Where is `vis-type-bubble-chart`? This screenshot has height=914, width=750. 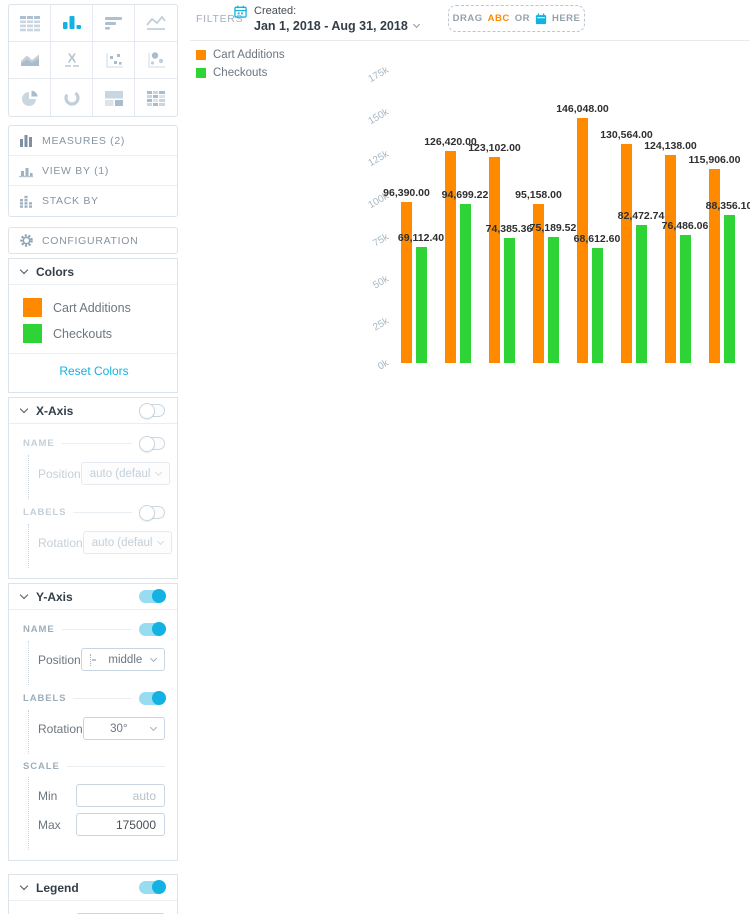
vis-type-bubble-chart is located at coordinates (156, 60).